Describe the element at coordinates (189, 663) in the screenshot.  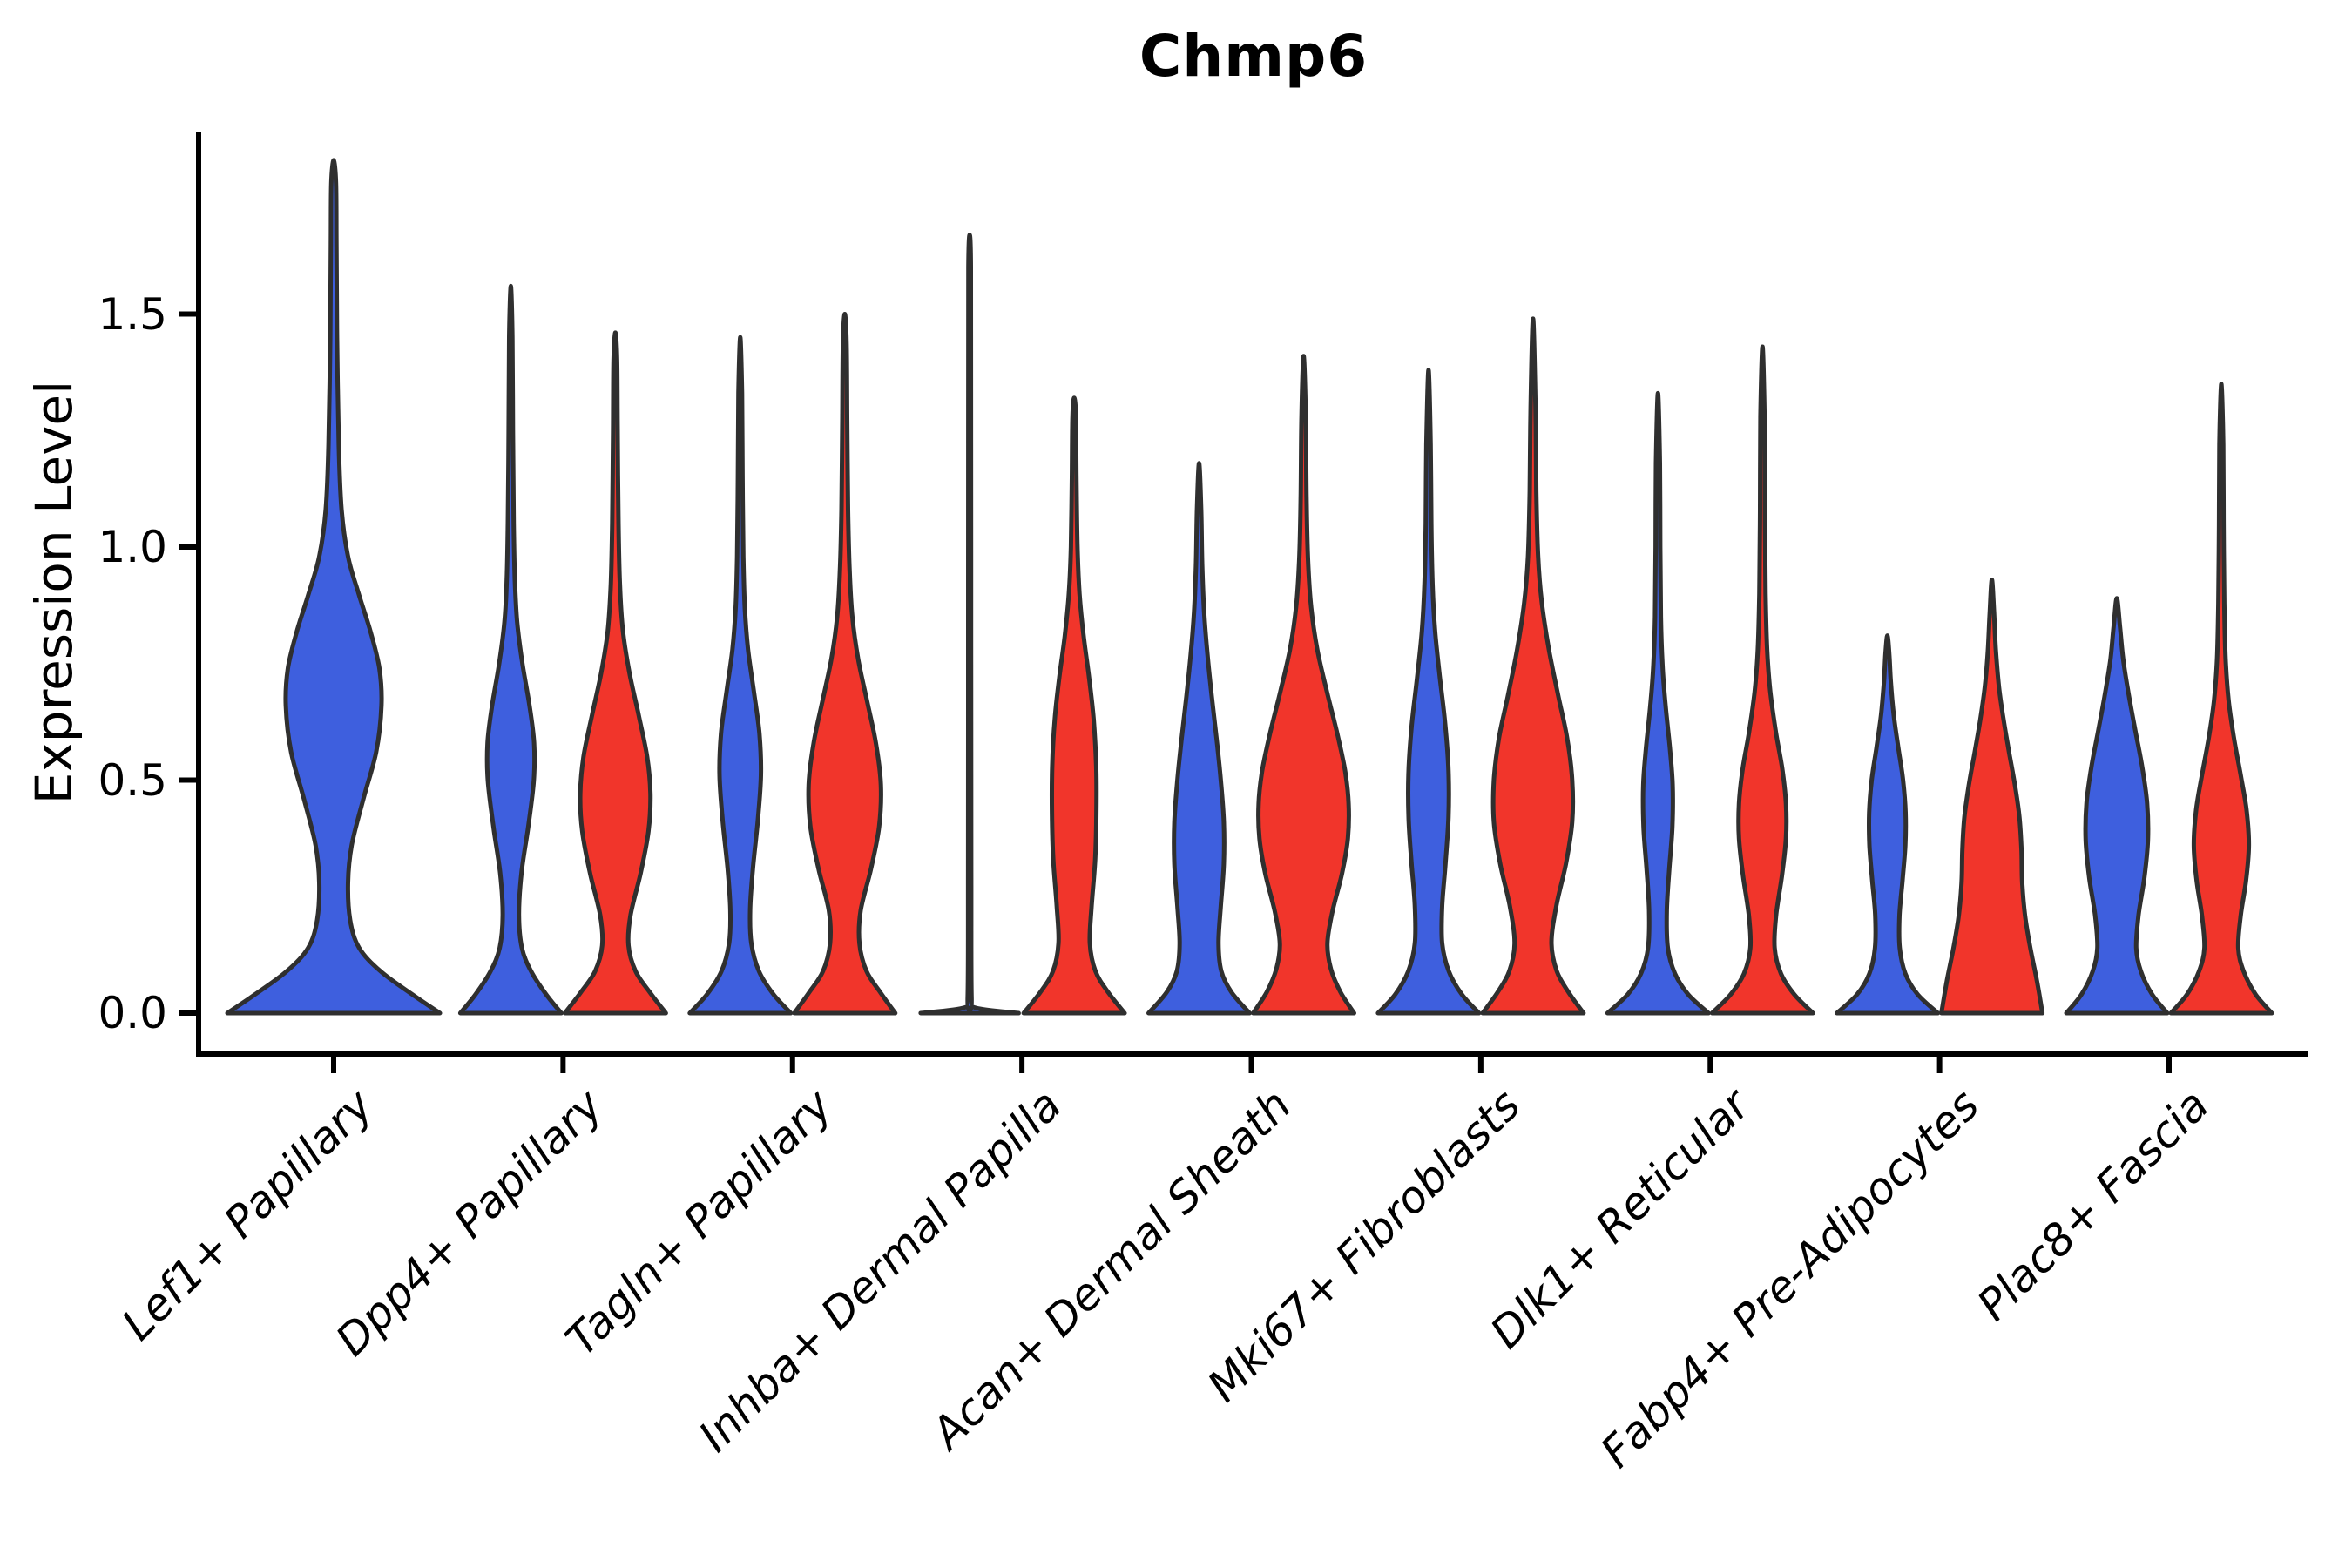
I see `y-tick-marks` at that location.